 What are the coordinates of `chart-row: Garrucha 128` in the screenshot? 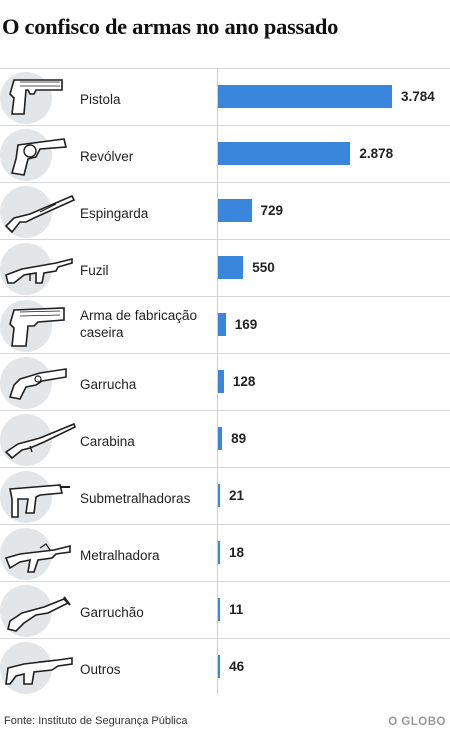 It's located at (225, 381).